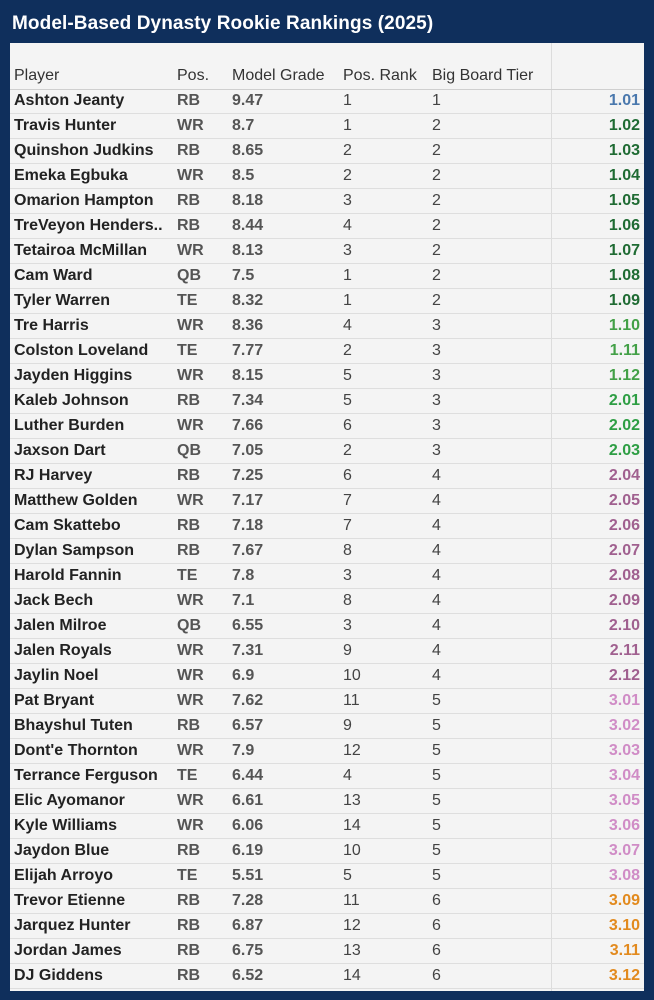 Image resolution: width=654 pixels, height=1000 pixels. I want to click on draft-pick: 3.09, so click(624, 900).